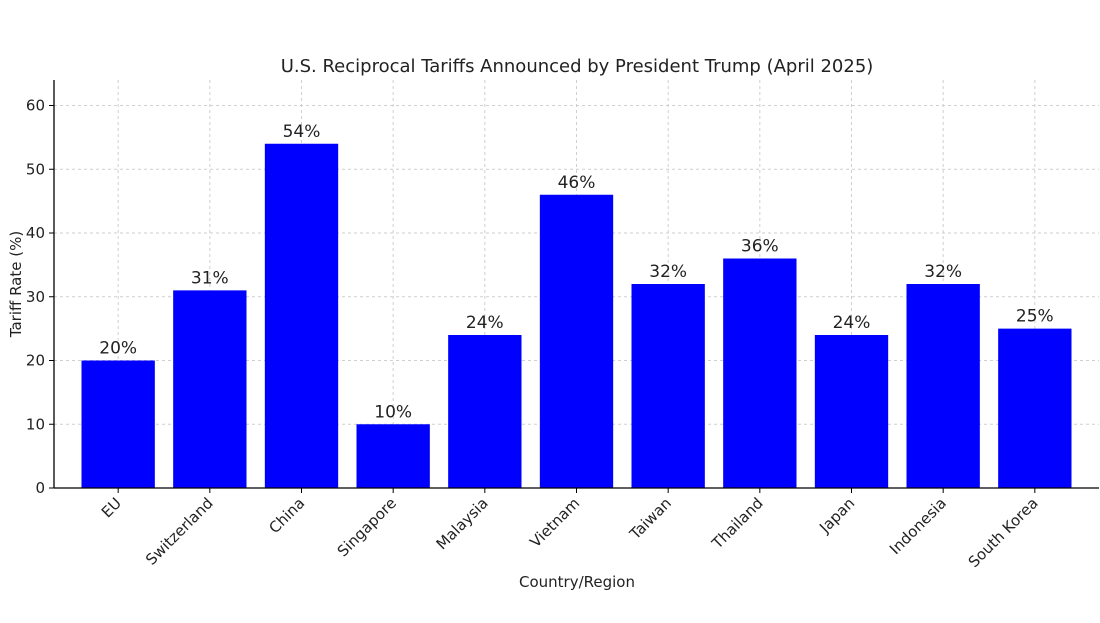 The image size is (1100, 623). Describe the element at coordinates (35, 233) in the screenshot. I see `y-tick-label: 40` at that location.